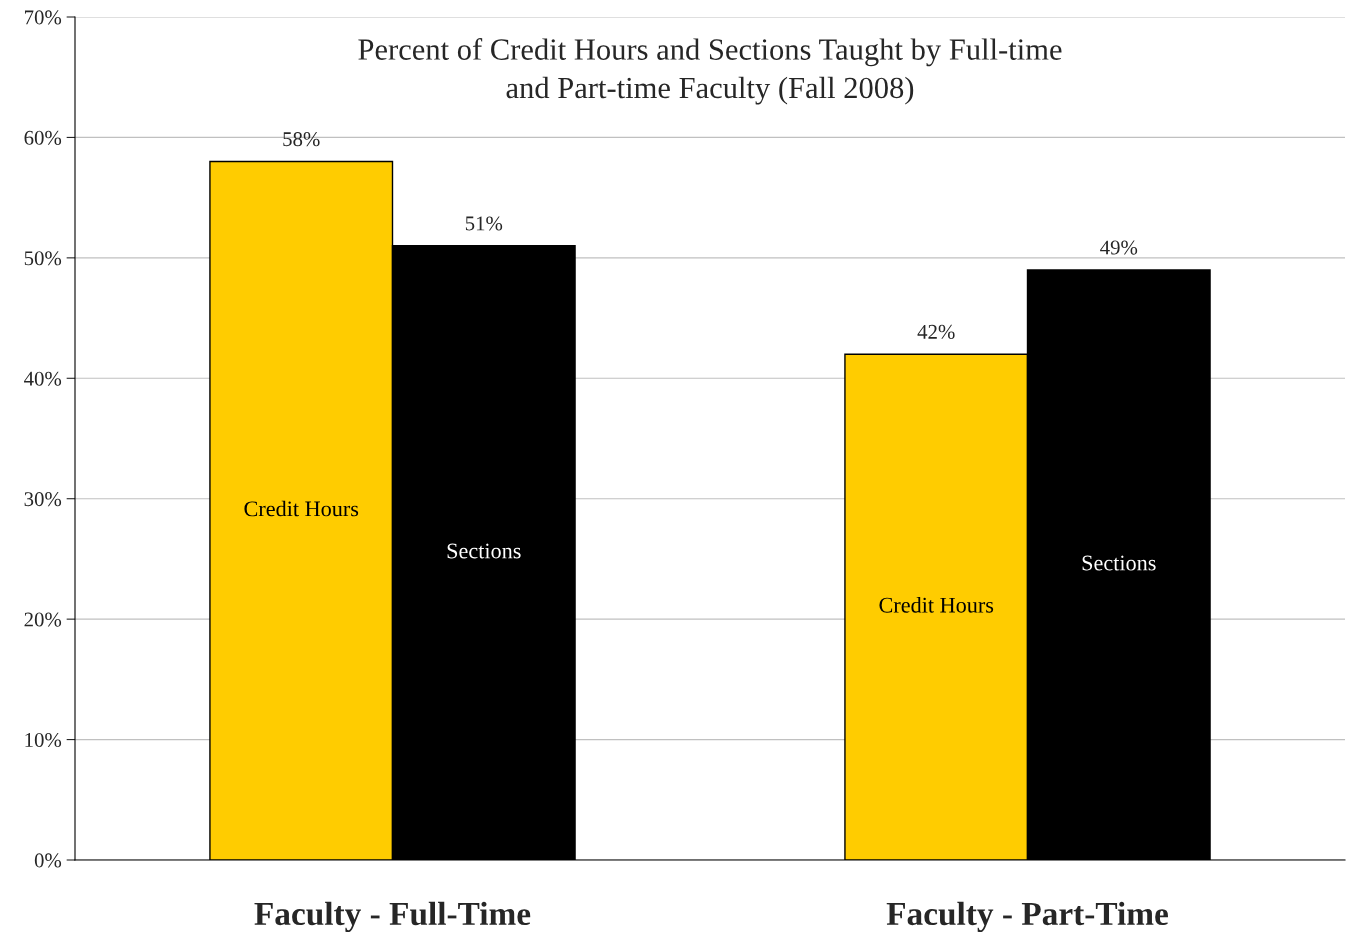  Describe the element at coordinates (43, 499) in the screenshot. I see `y-tick-label: 30%` at that location.